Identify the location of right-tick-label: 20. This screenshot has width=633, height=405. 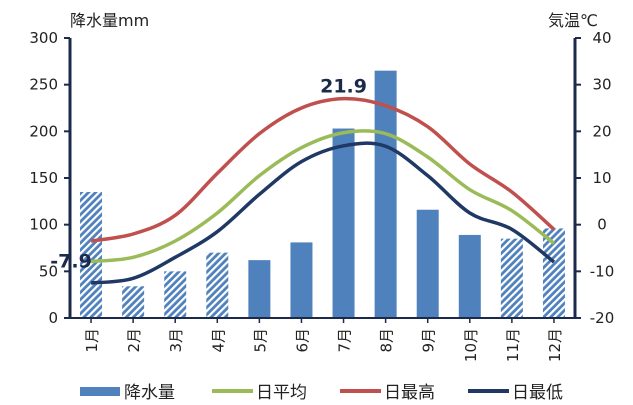
(601, 131).